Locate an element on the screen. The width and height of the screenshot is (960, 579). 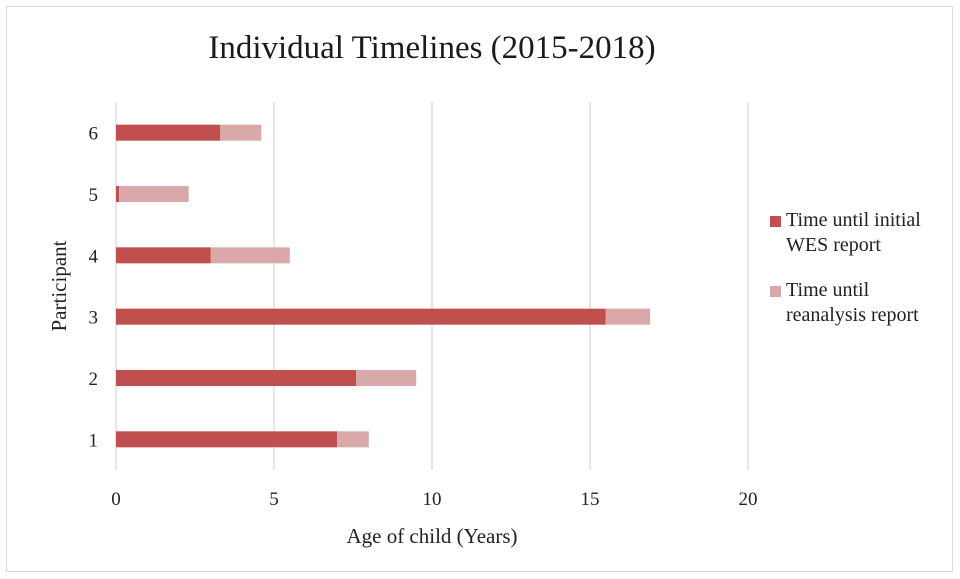
y-tick-labels: 1 2 3 4 5 6 is located at coordinates (94, 288).